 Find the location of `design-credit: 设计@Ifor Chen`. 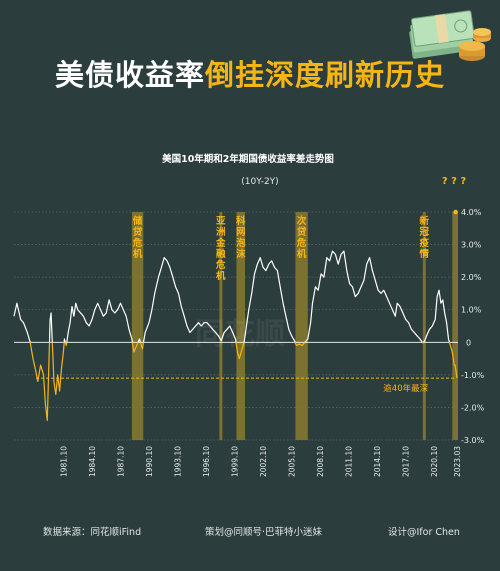

design-credit: 设计@Ifor Chen is located at coordinates (424, 532).